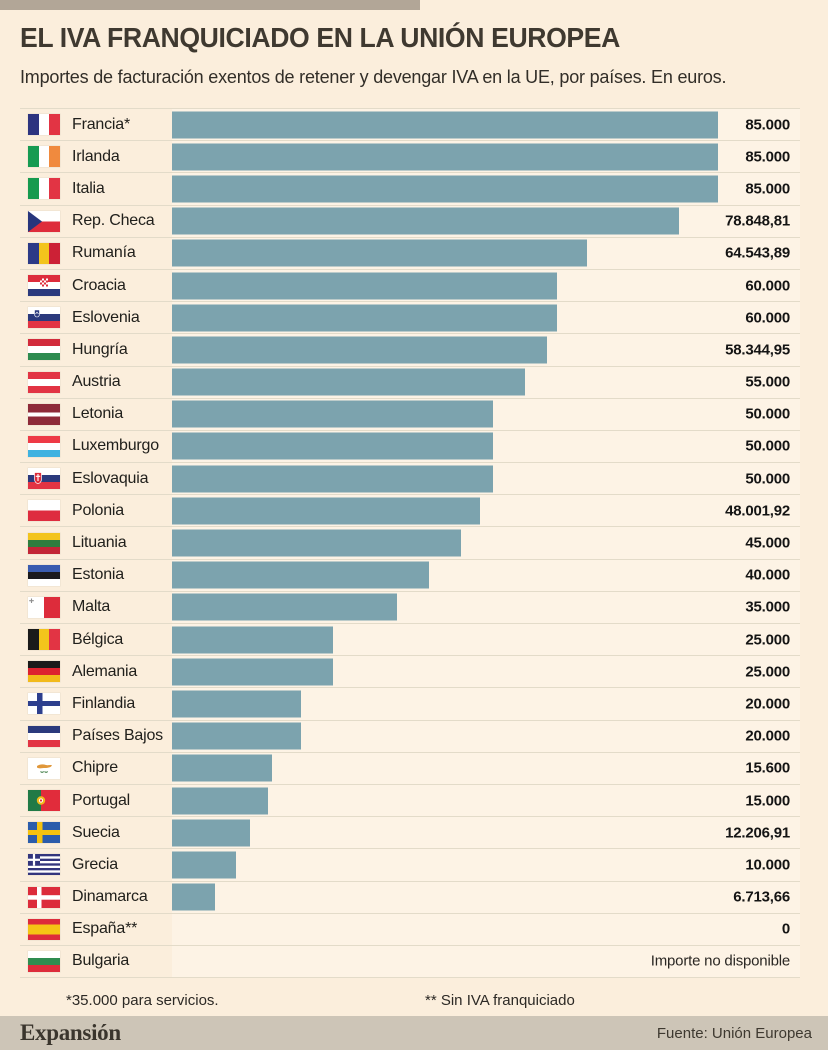  I want to click on table-row: España** 0, so click(410, 928).